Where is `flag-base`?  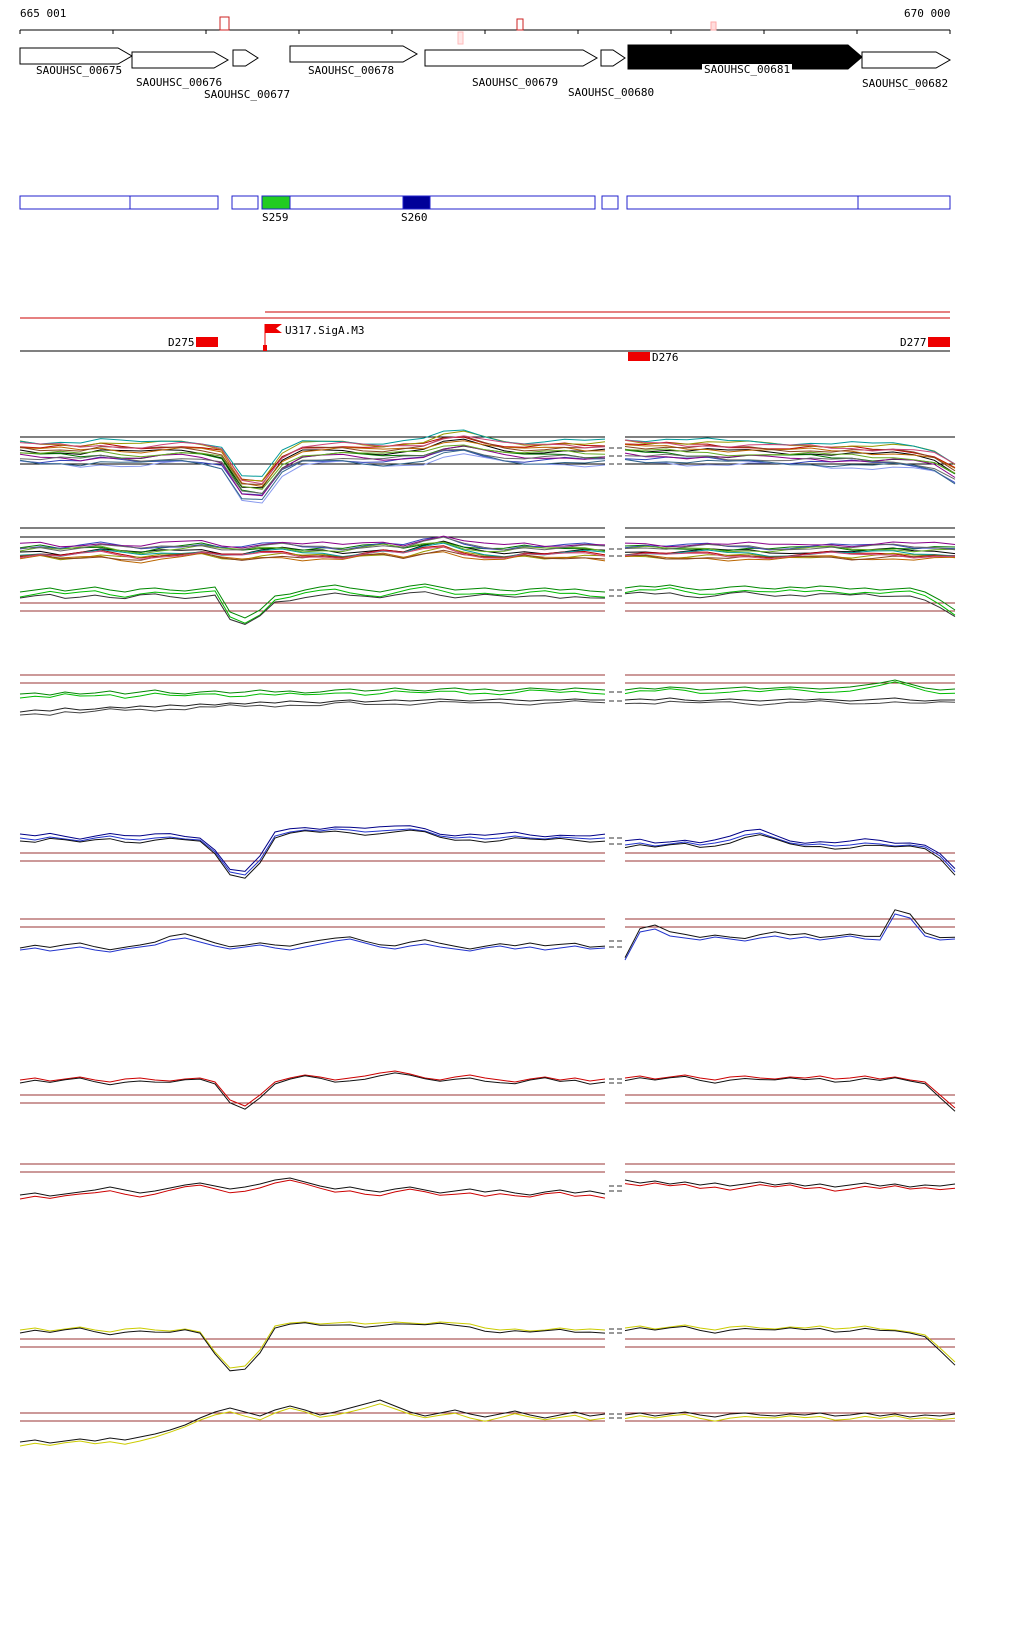
flag-base is located at coordinates (265, 348).